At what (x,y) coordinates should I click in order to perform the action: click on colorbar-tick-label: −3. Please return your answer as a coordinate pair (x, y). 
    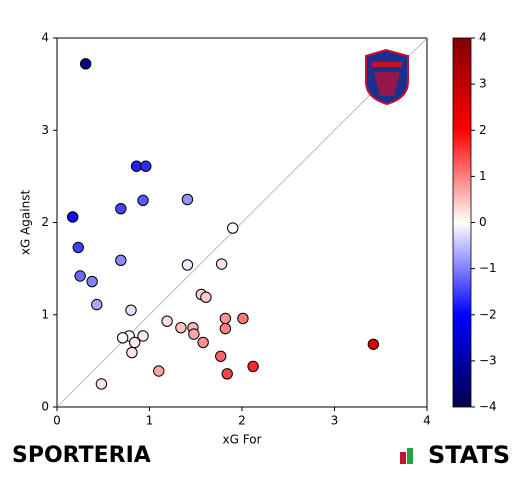
    Looking at the image, I should click on (488, 360).